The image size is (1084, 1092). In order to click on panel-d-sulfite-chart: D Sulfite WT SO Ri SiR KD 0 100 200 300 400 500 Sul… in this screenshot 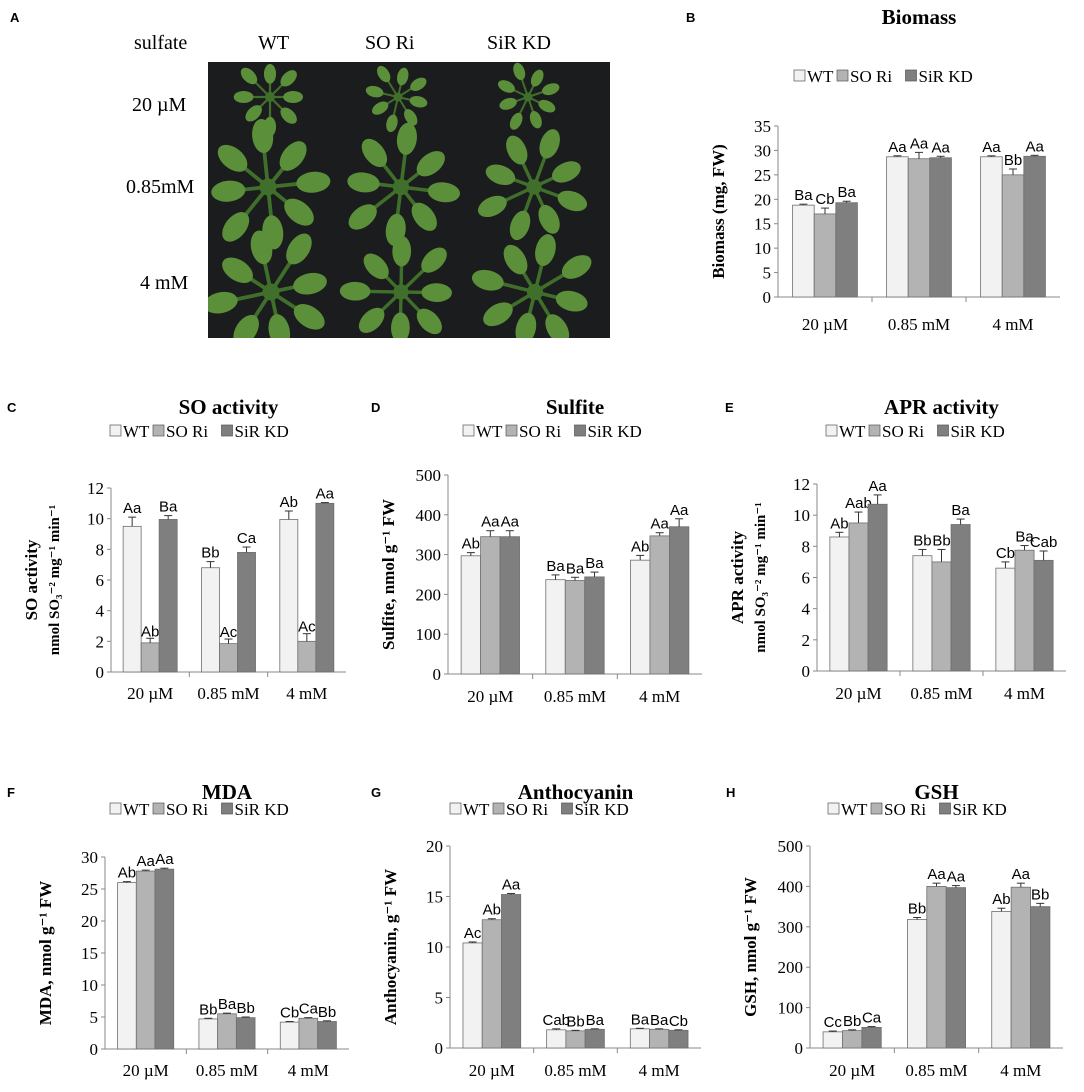, I will do `click(536, 550)`.